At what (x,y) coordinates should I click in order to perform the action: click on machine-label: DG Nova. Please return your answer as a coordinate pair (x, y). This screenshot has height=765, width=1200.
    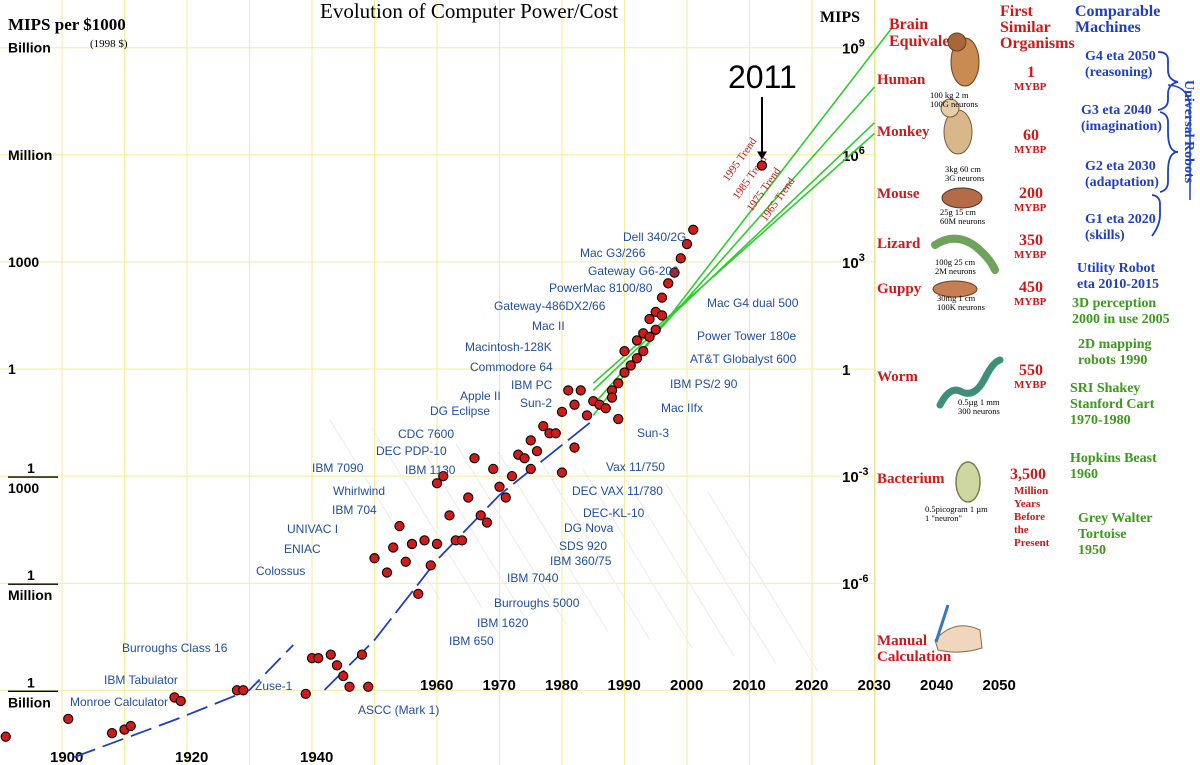
    Looking at the image, I should click on (589, 528).